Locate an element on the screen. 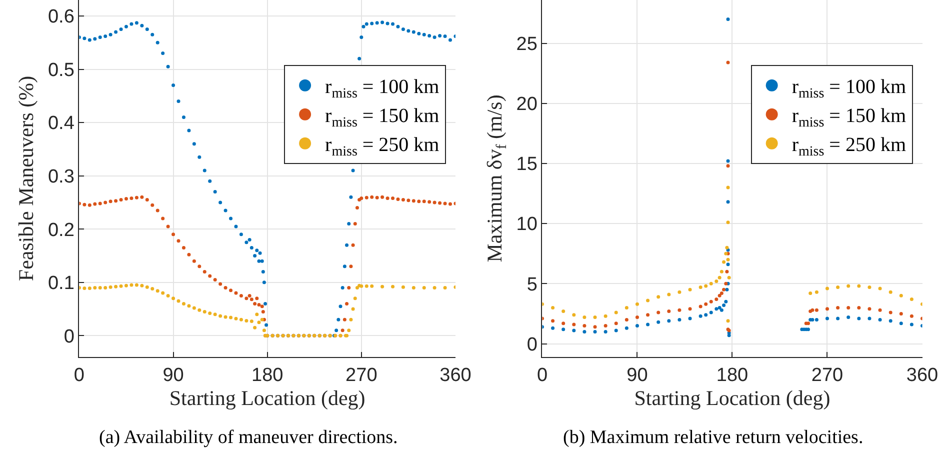 Image resolution: width=943 pixels, height=463 pixels. x-tick-label: 360 is located at coordinates (922, 375).